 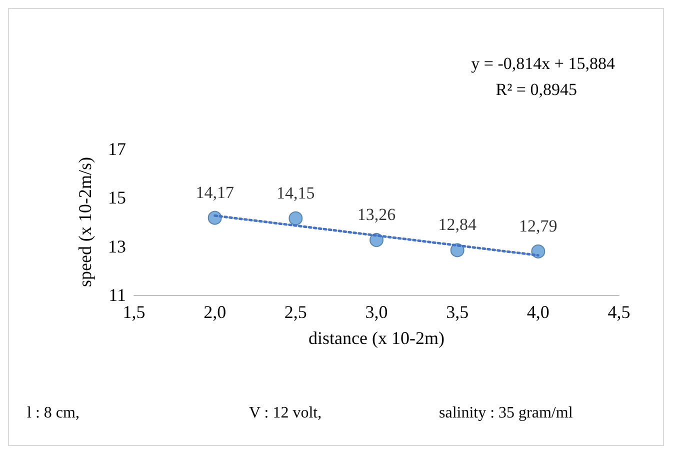 I want to click on x-axis-title: distance (x 10-2m), so click(x=376, y=338).